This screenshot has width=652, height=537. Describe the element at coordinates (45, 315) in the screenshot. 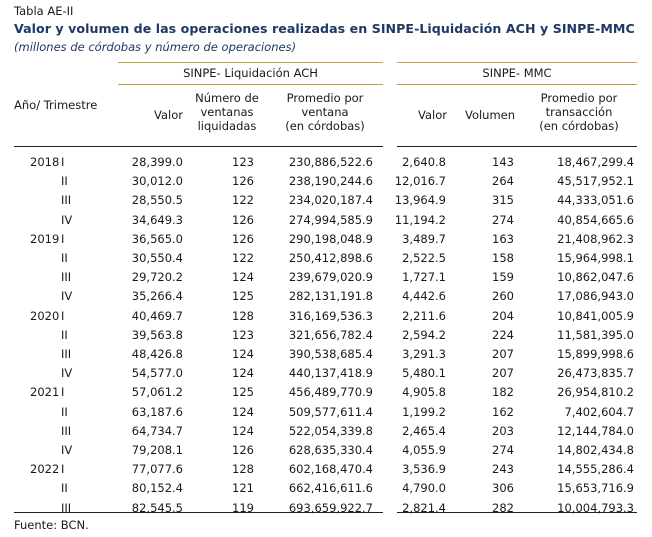

I see `row-year: 2020` at that location.